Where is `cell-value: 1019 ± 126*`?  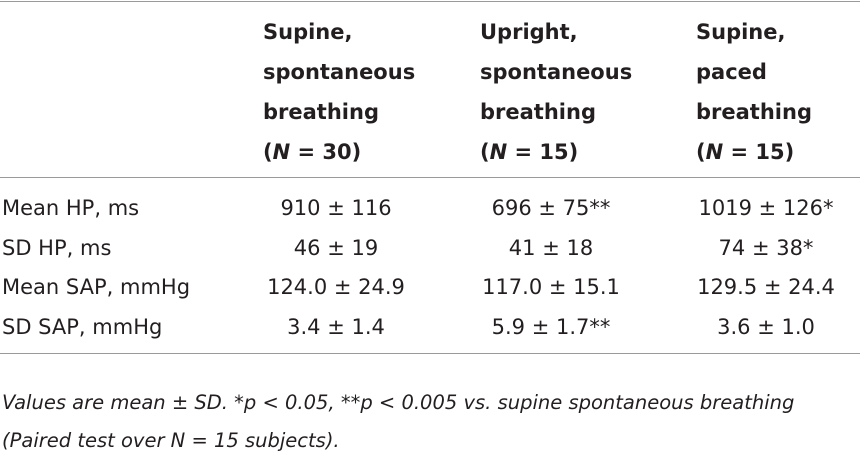 cell-value: 1019 ± 126* is located at coordinates (766, 208).